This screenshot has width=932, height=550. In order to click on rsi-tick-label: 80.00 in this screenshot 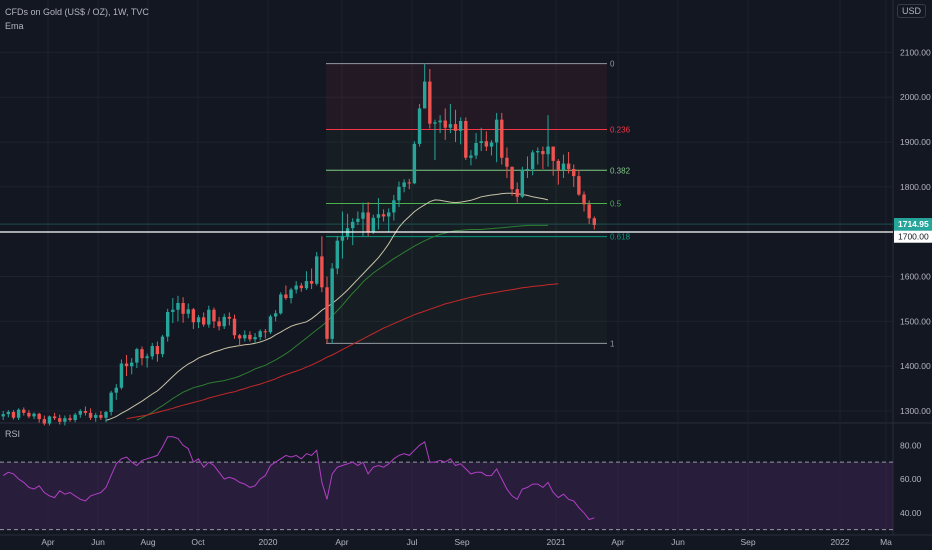, I will do `click(911, 445)`.